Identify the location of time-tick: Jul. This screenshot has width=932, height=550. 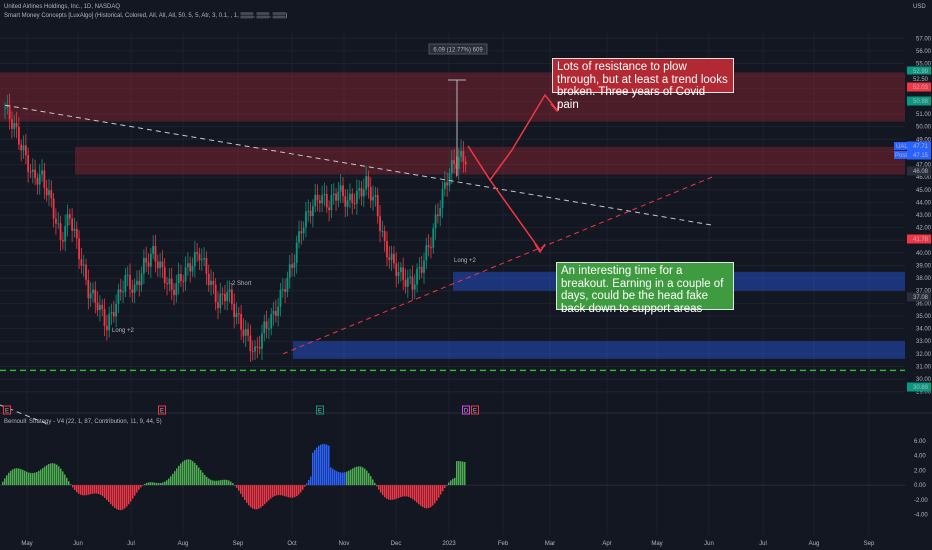
(131, 544).